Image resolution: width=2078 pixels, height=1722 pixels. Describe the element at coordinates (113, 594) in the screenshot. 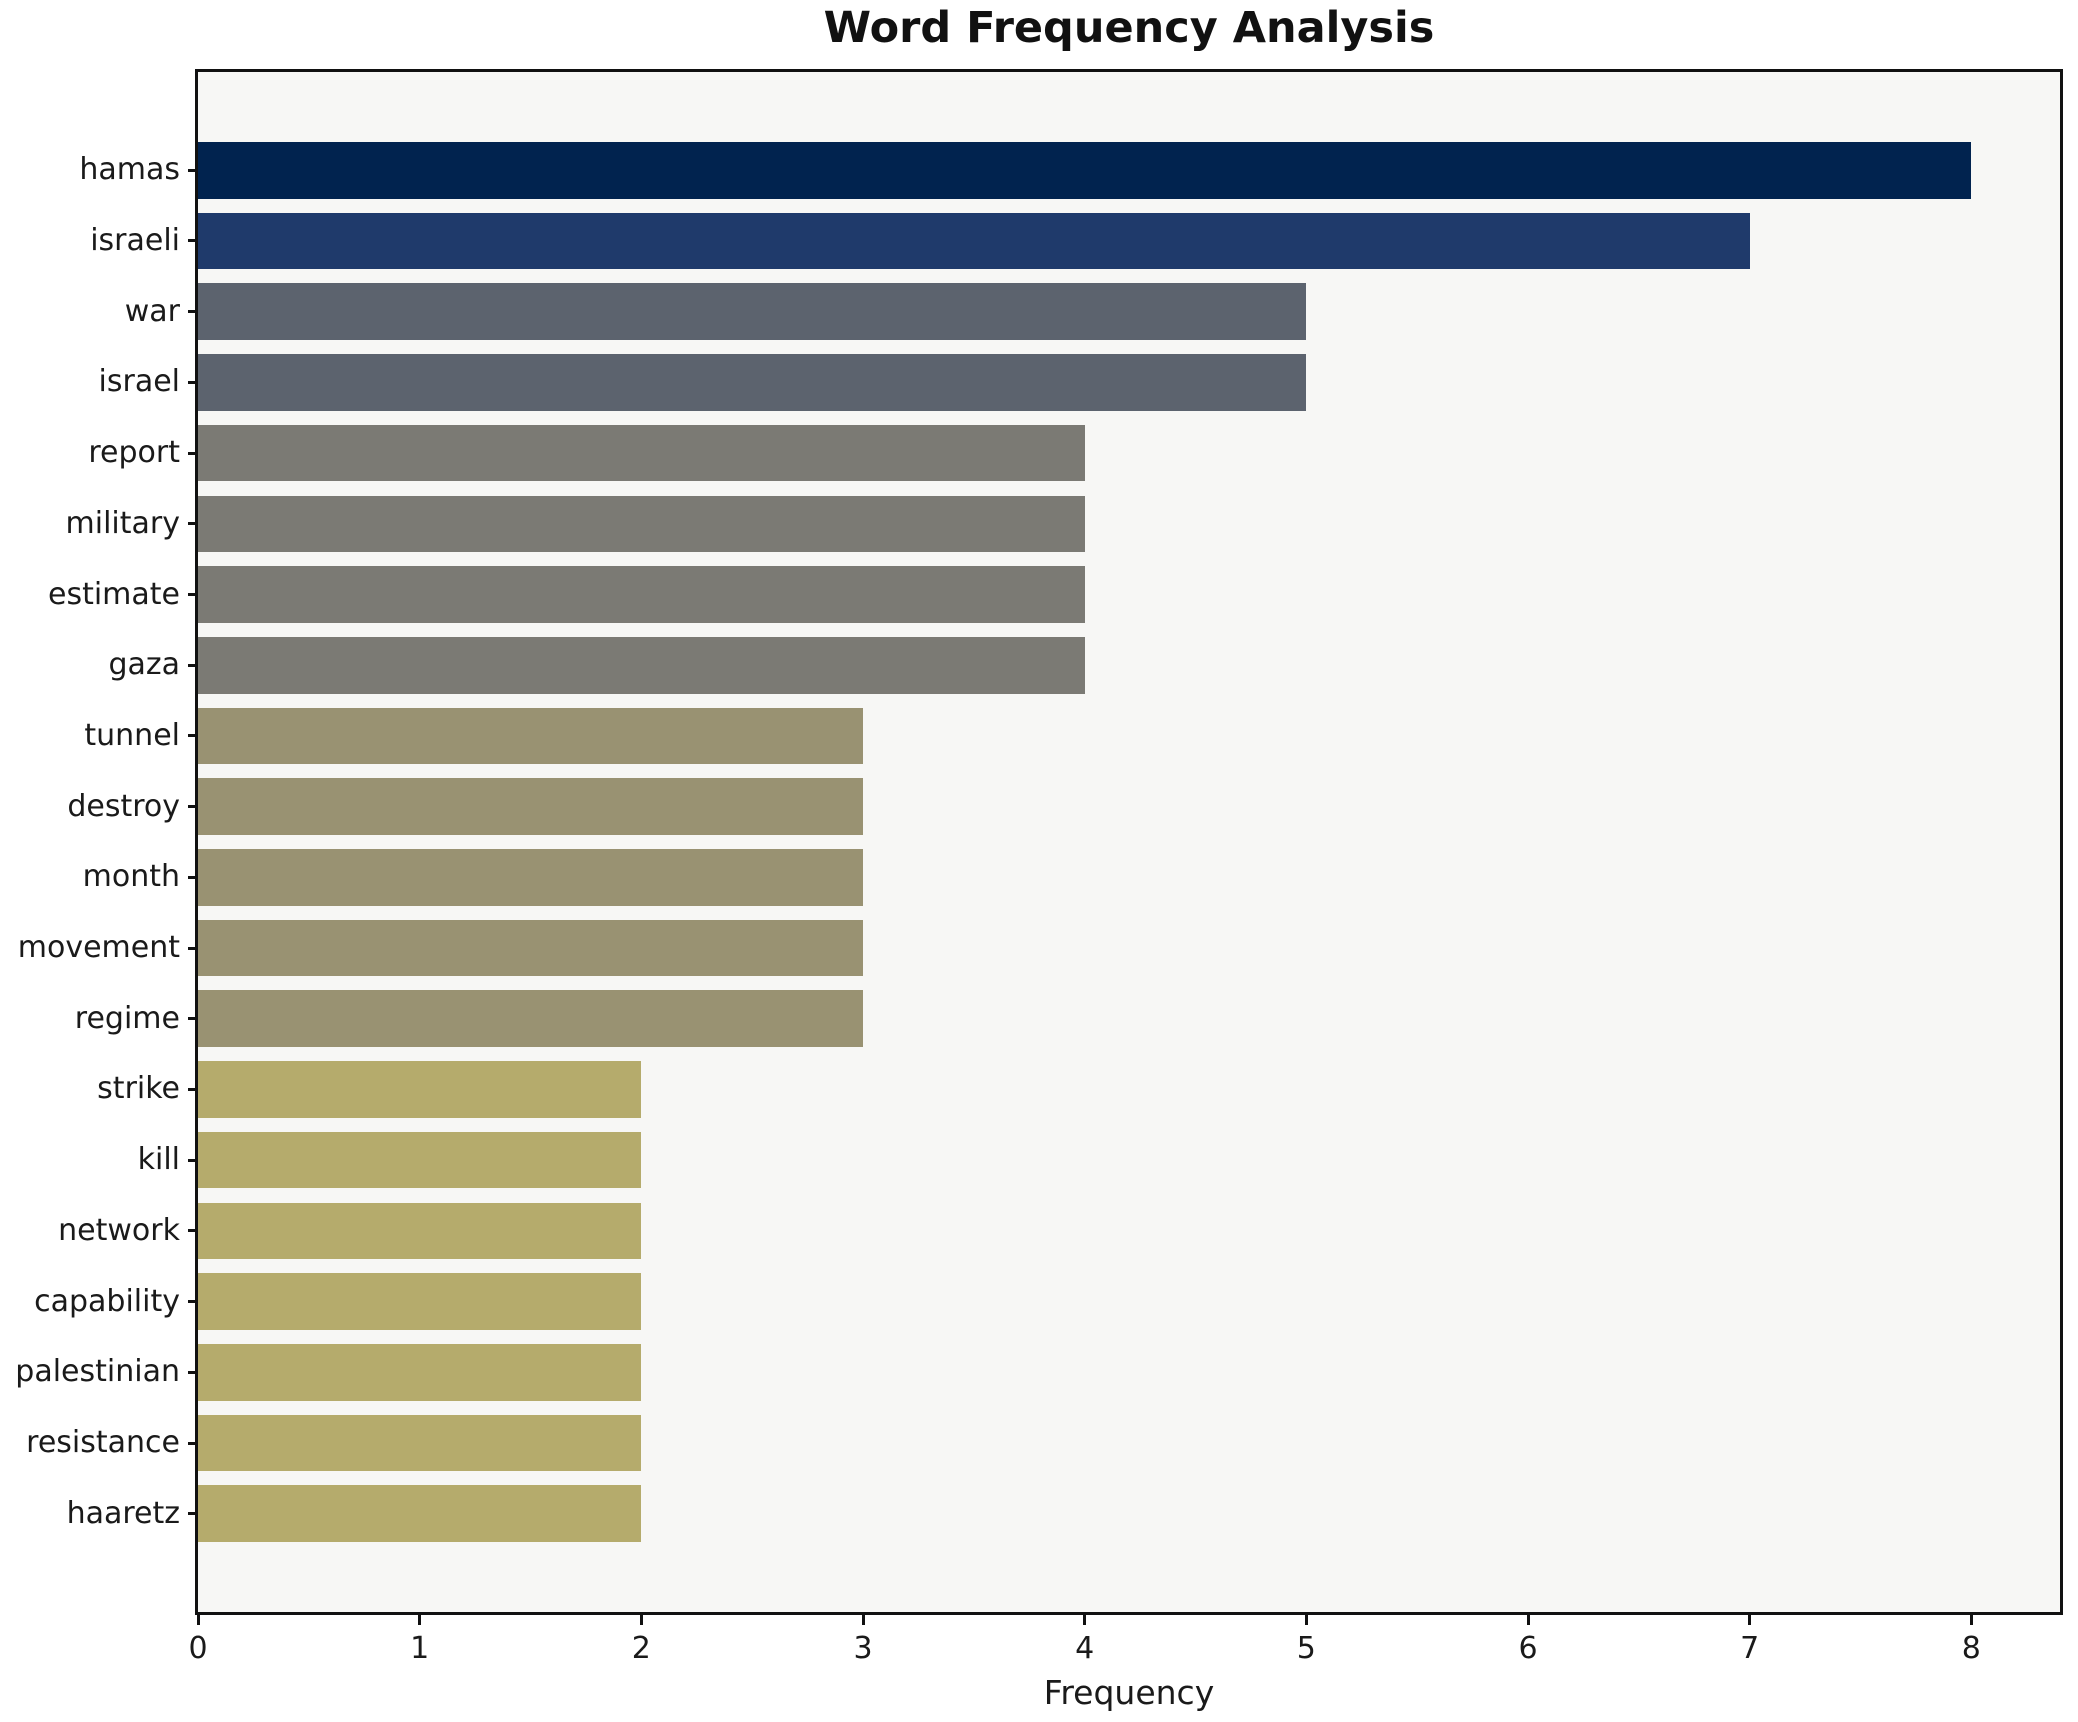

I see `y-tick-label: estimate` at that location.